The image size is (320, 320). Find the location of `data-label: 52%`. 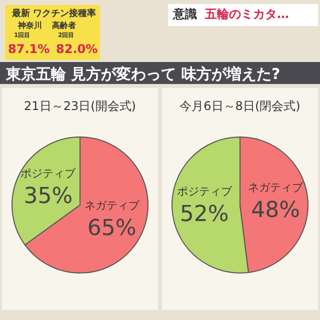

data-label: 52% is located at coordinates (204, 215).